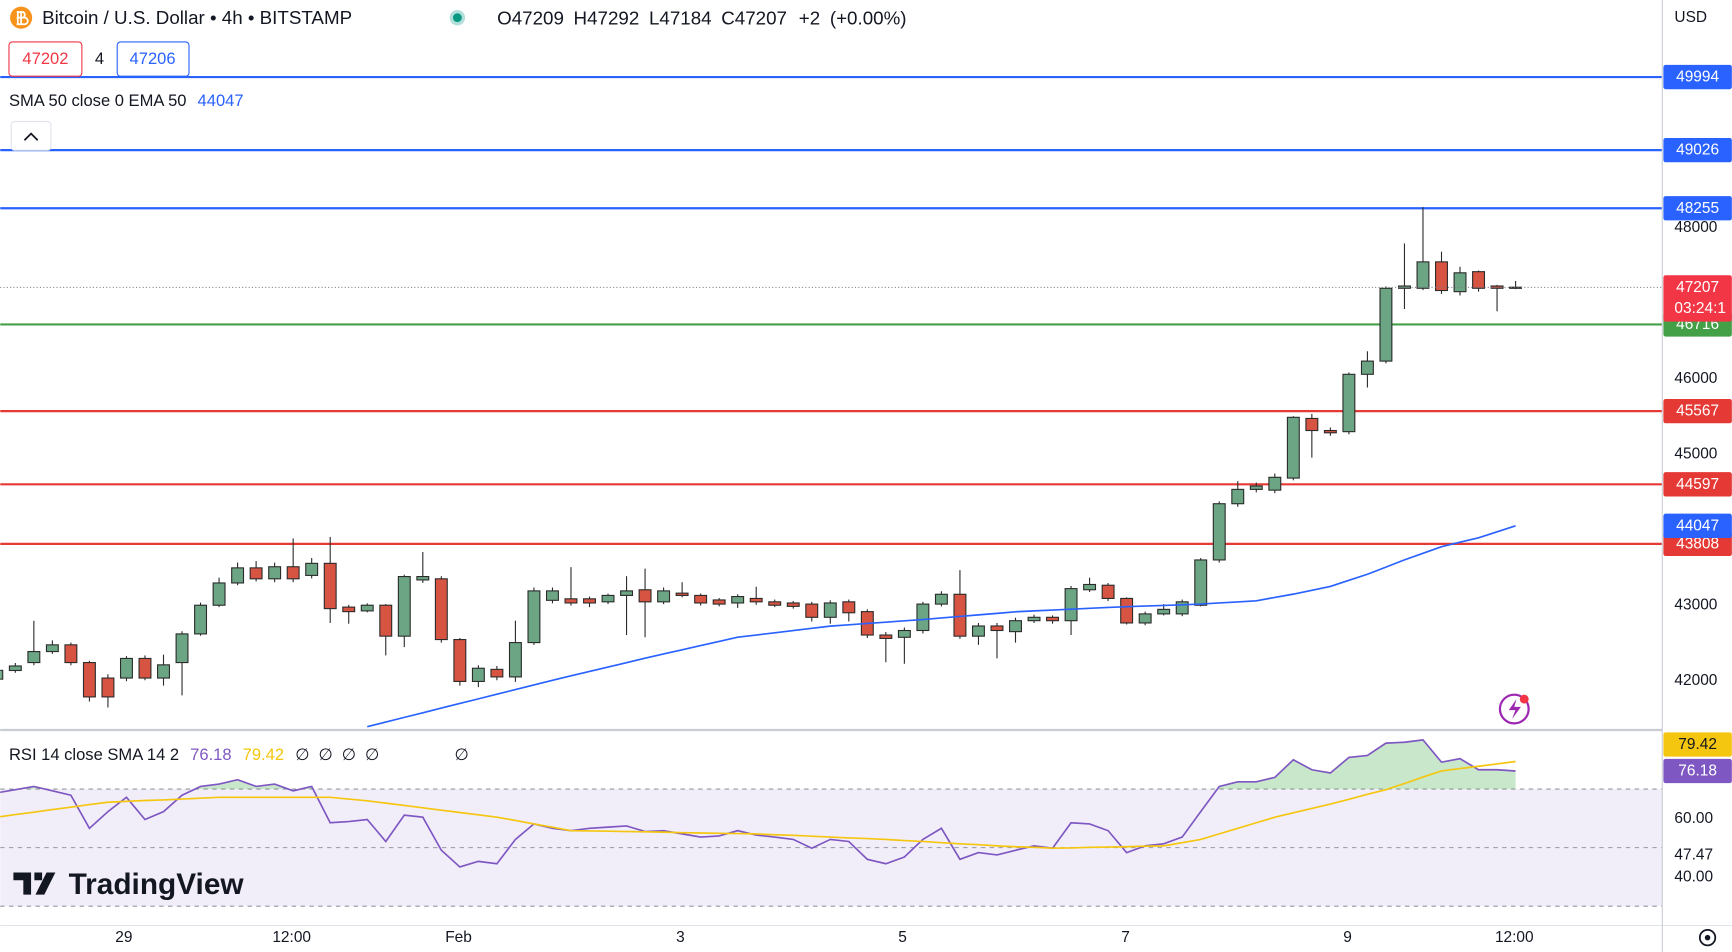  Describe the element at coordinates (157, 884) in the screenshot. I see `logo: TradingView` at that location.